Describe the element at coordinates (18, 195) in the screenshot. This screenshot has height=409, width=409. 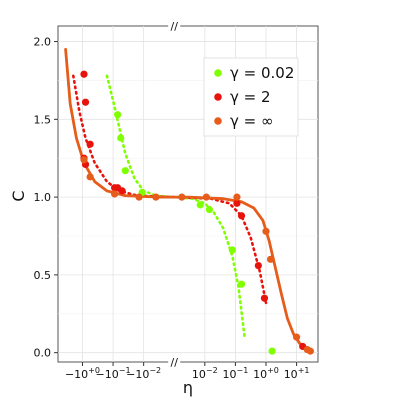
I see `y-axis-title: C` at that location.